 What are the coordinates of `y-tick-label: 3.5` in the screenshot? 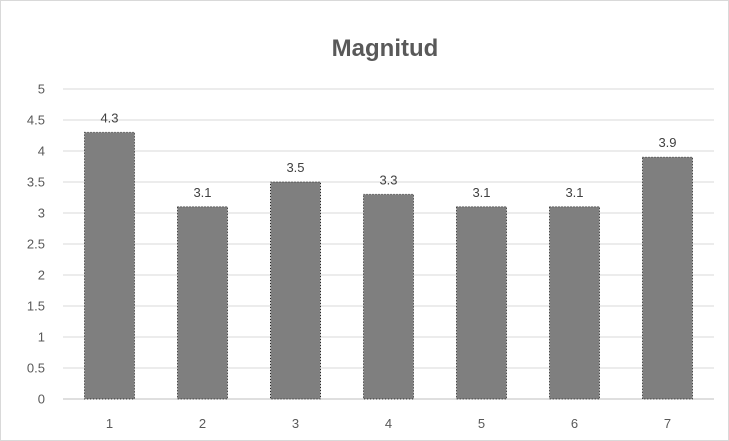 It's located at (36, 182).